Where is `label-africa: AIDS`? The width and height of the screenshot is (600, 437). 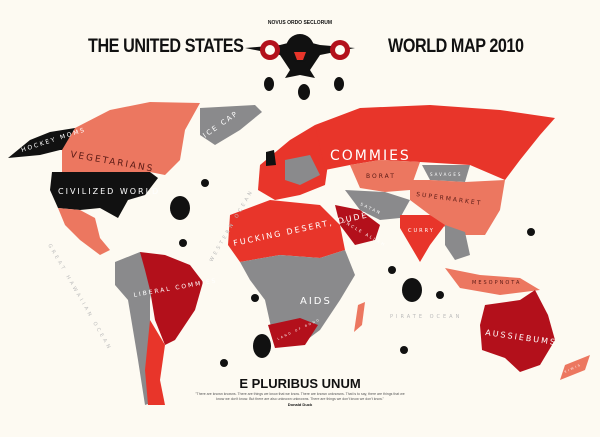
label-africa: AIDS is located at coordinates (316, 301).